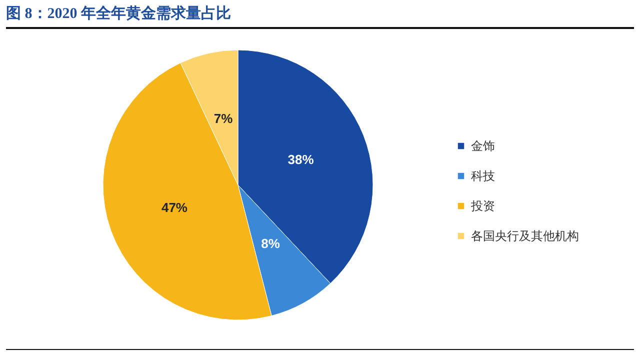 Image resolution: width=640 pixels, height=354 pixels. I want to click on data-label: 47%, so click(174, 207).